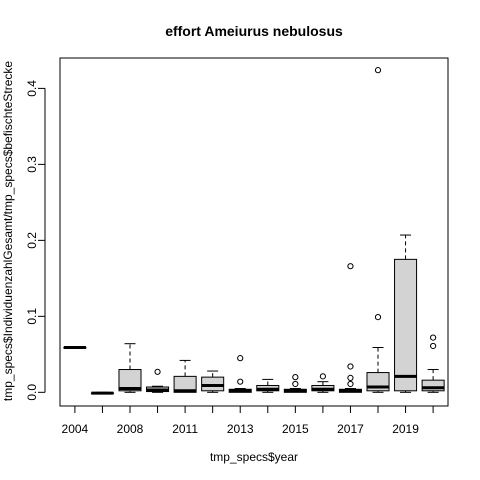 This screenshot has height=480, width=480. What do you see at coordinates (102, 393) in the screenshot?
I see `box-2007` at bounding box center [102, 393].